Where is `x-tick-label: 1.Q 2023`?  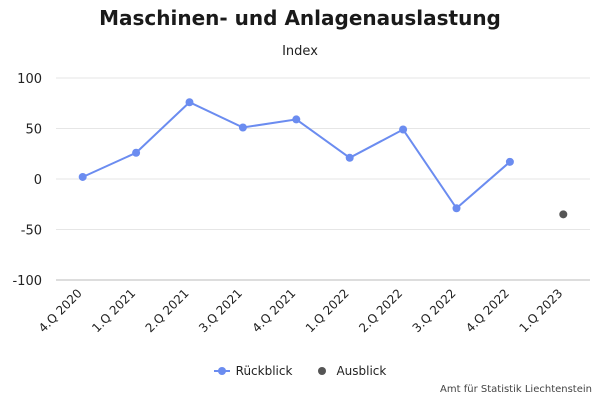
x-tick-label: 1.Q 2023 is located at coordinates (540, 310).